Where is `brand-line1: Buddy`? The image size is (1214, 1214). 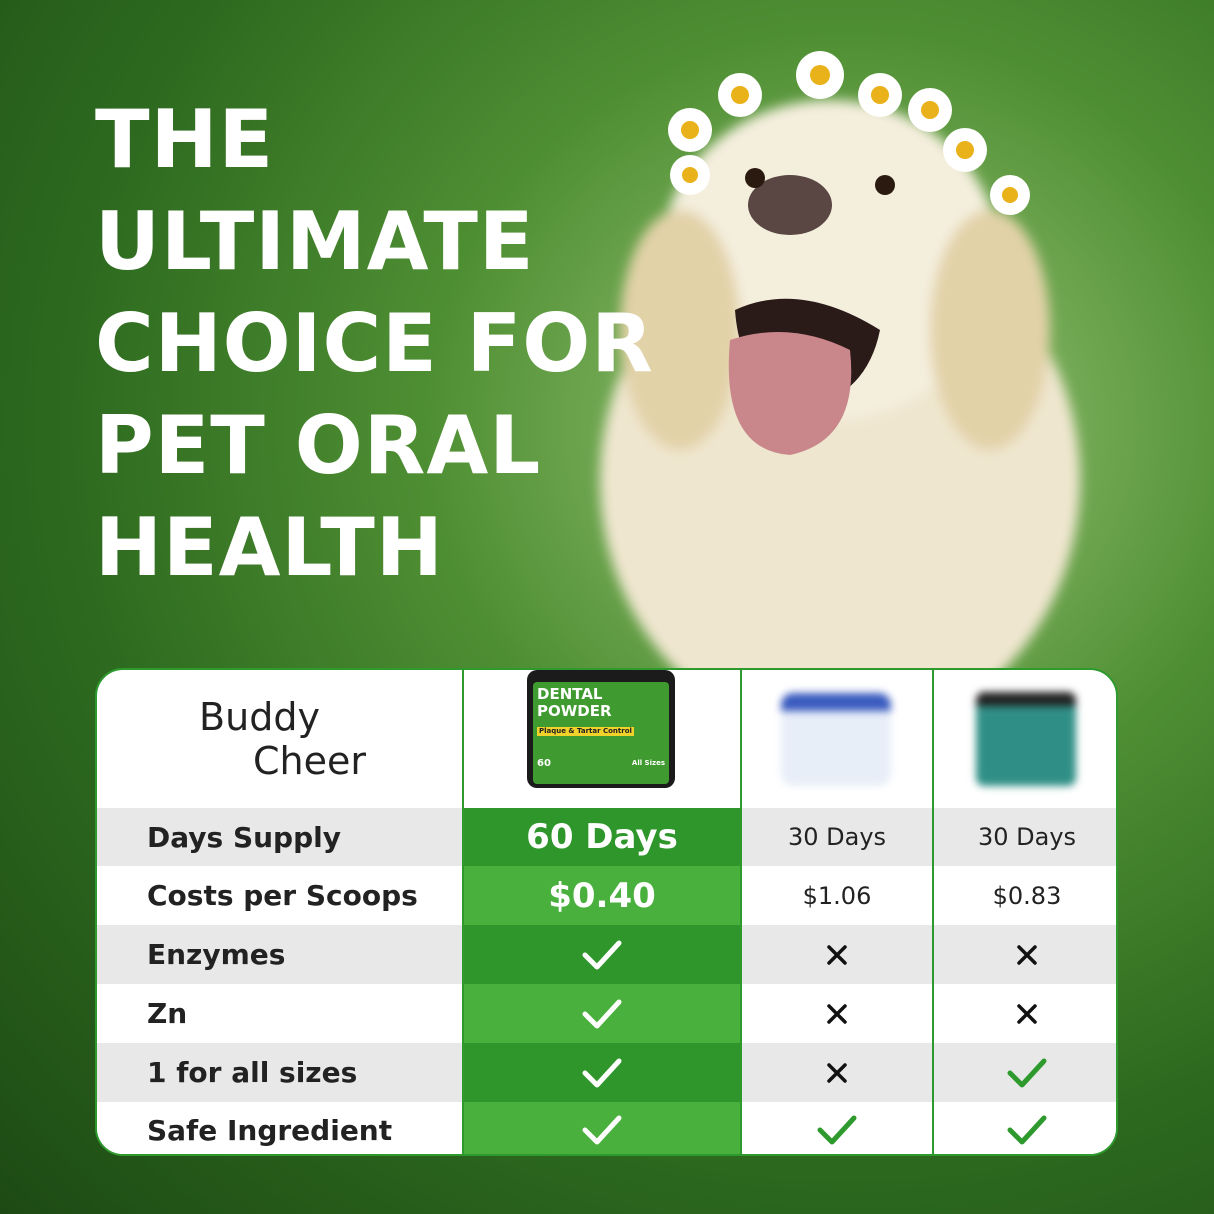 brand-line1: Buddy is located at coordinates (259, 717).